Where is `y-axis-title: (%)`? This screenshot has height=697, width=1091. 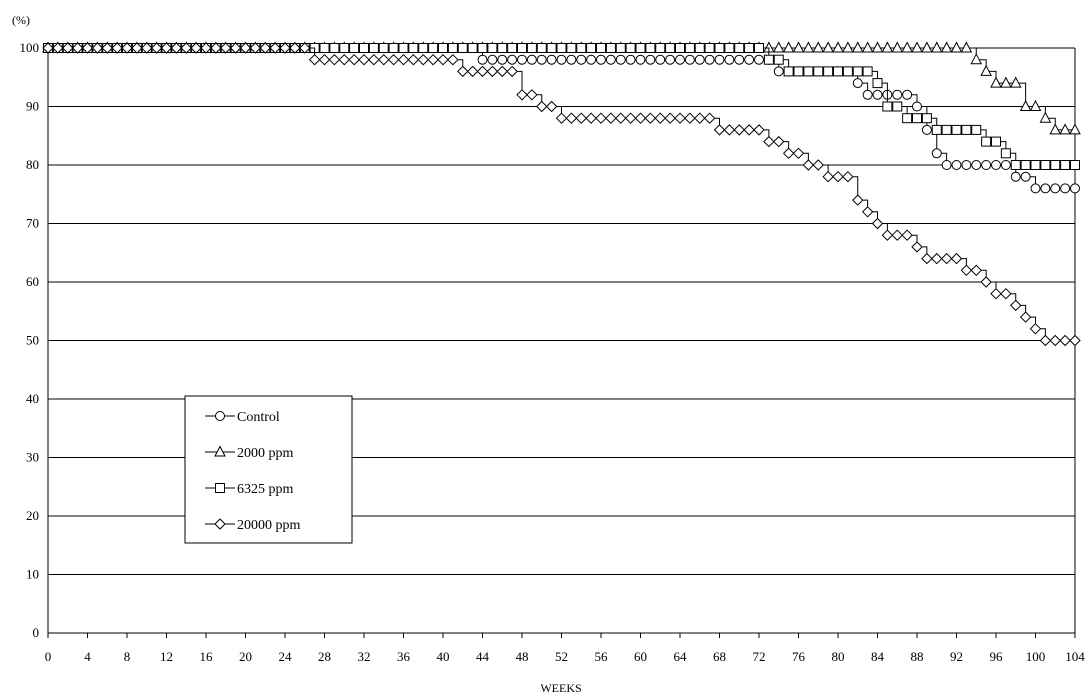
y-axis-title: (%) is located at coordinates (21, 20).